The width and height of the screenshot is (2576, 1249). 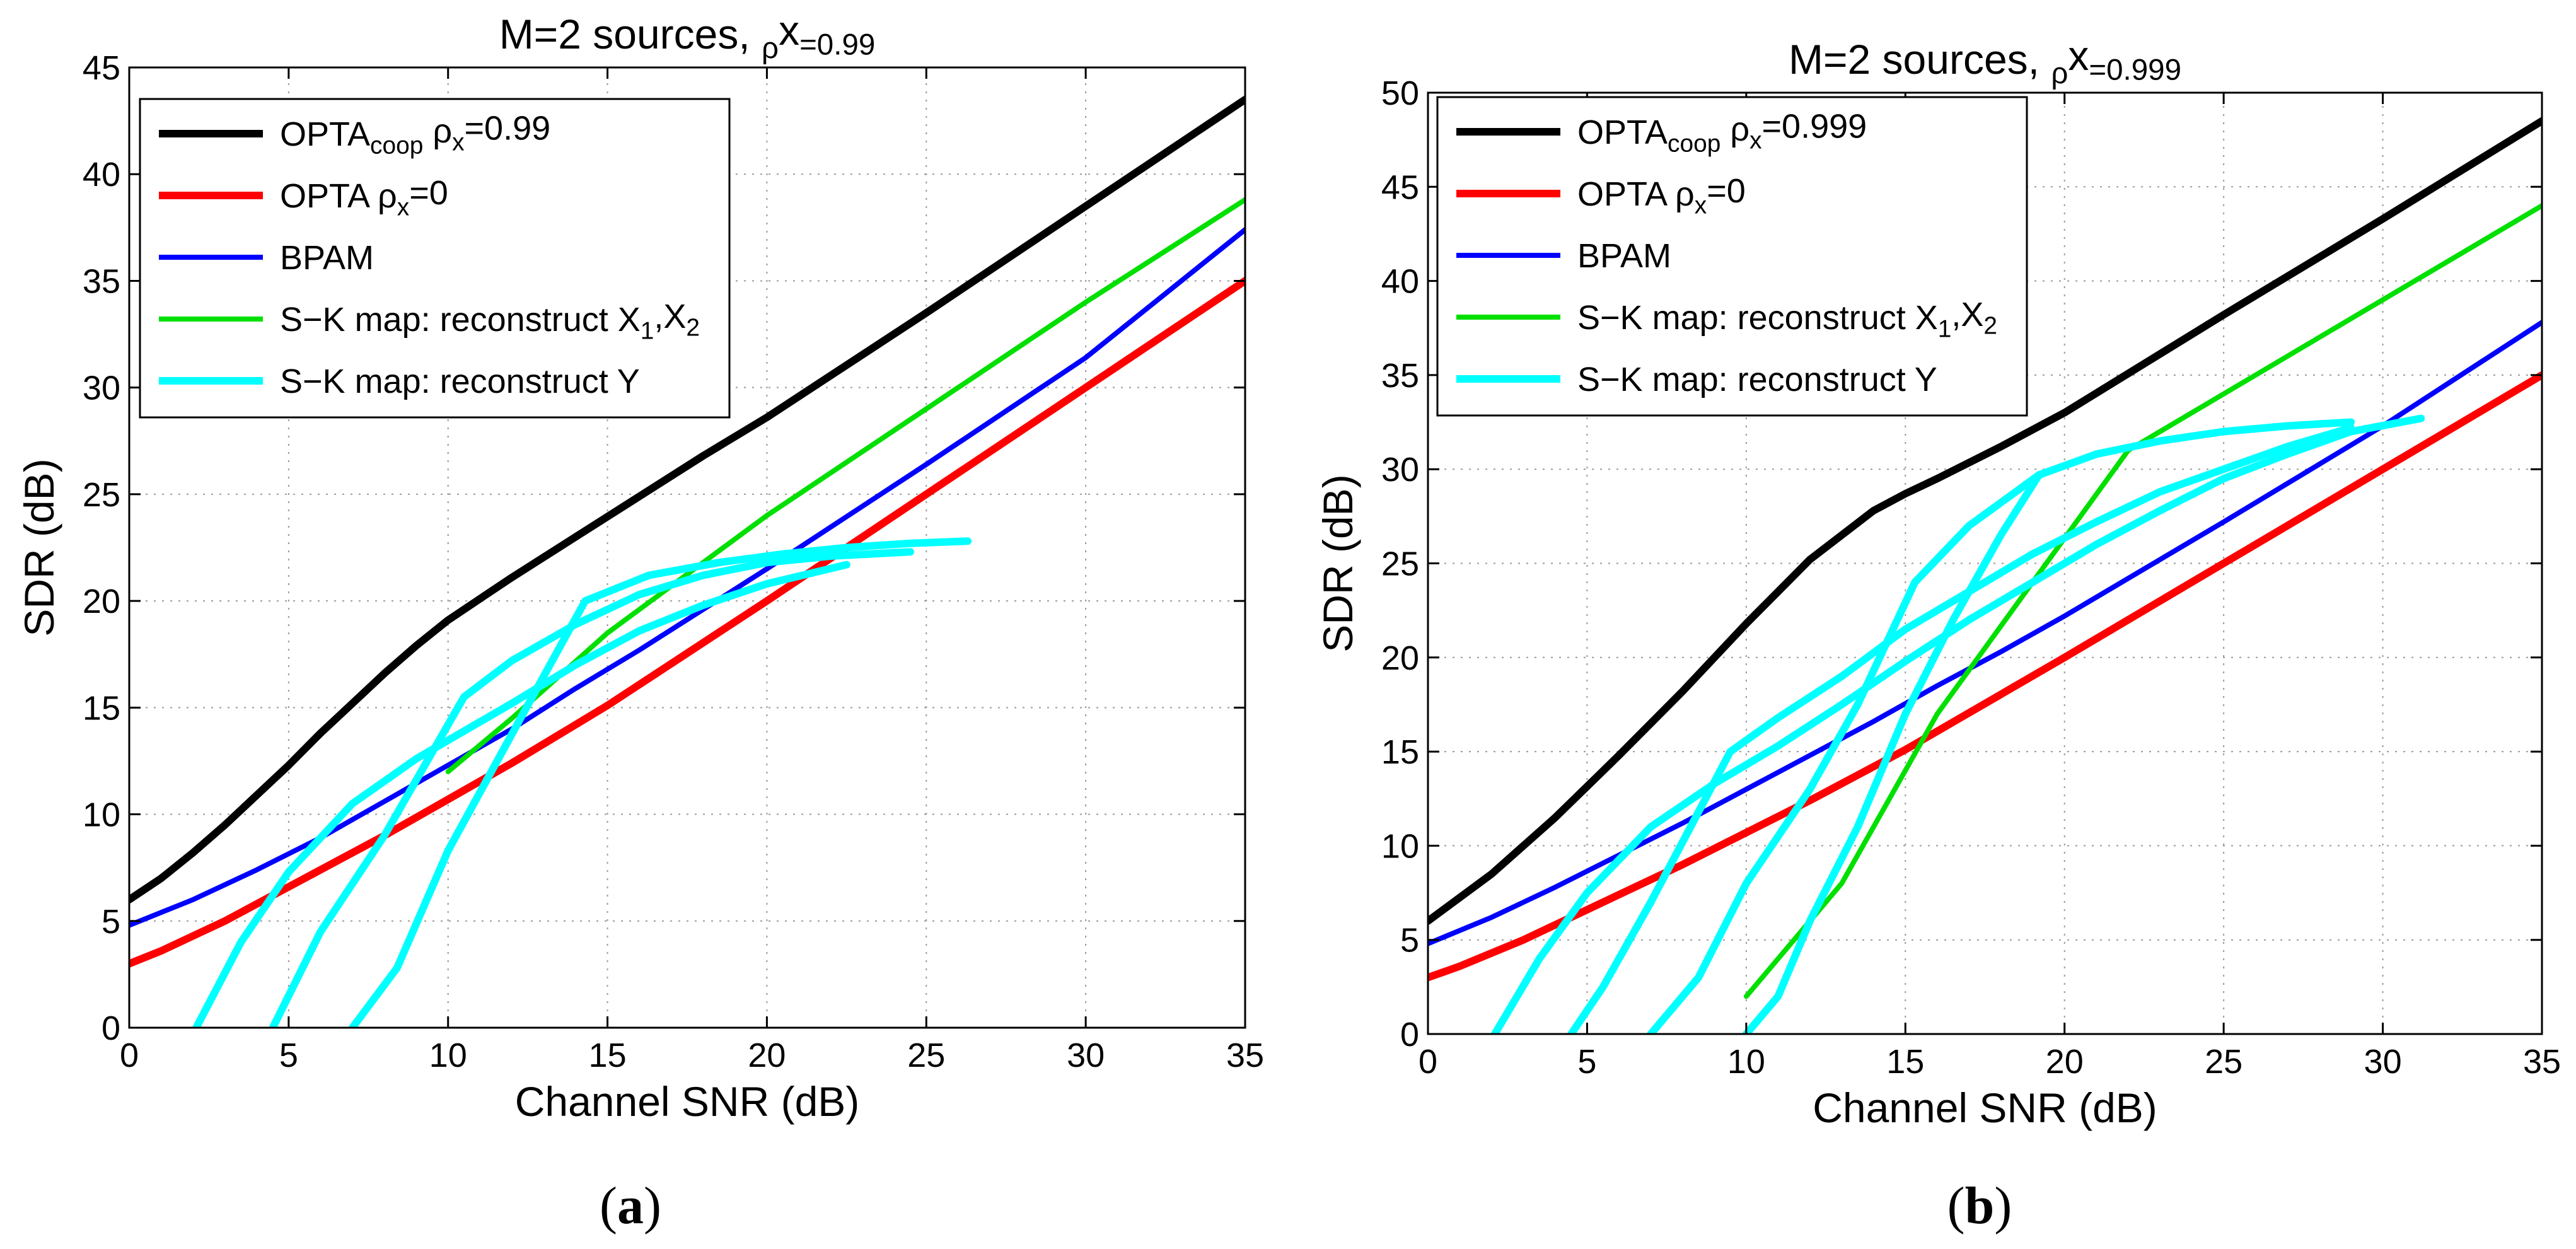 What do you see at coordinates (508, 128) in the screenshot?
I see `legend-entry-label-part: =0.99` at bounding box center [508, 128].